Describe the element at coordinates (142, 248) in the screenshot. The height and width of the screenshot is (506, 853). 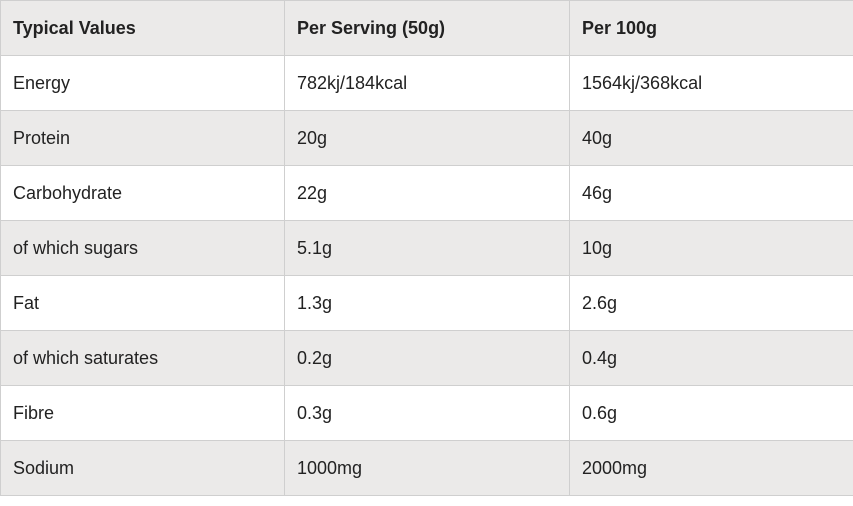
I see `nutrient-name: of which sugars` at that location.